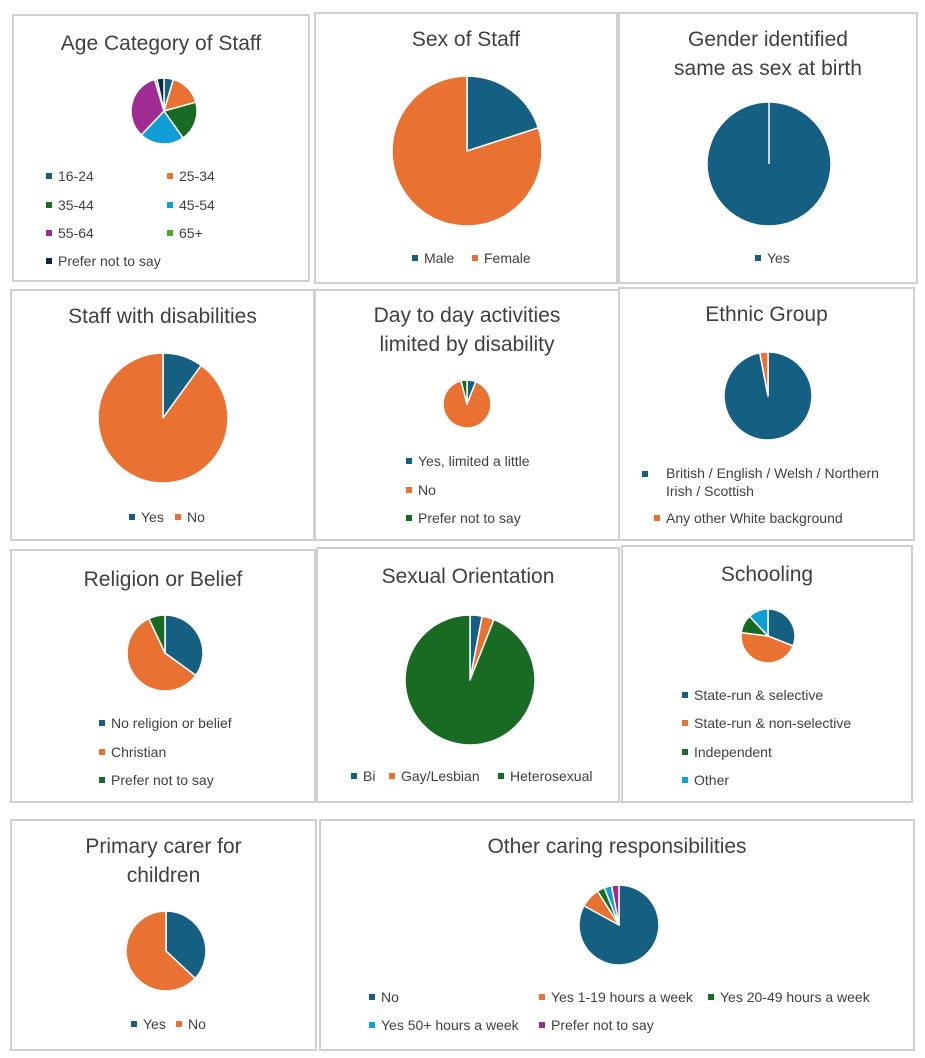 This screenshot has height=1058, width=925. Describe the element at coordinates (450, 1025) in the screenshot. I see `legend-label: Yes 50+ hours a week` at that location.